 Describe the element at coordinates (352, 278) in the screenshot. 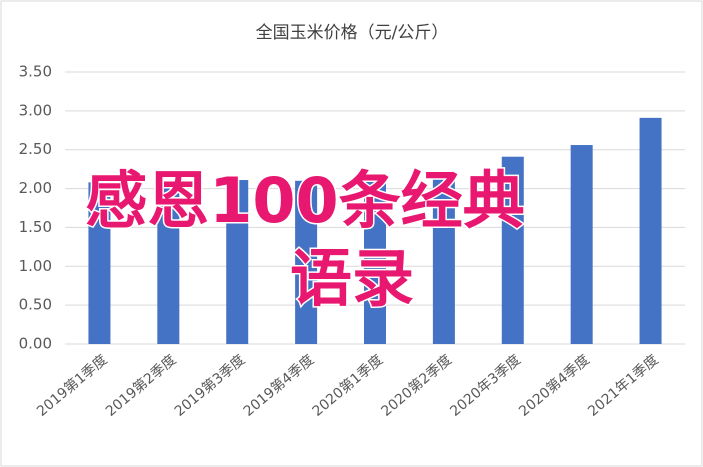

I see `overlay-text: 语录` at that location.